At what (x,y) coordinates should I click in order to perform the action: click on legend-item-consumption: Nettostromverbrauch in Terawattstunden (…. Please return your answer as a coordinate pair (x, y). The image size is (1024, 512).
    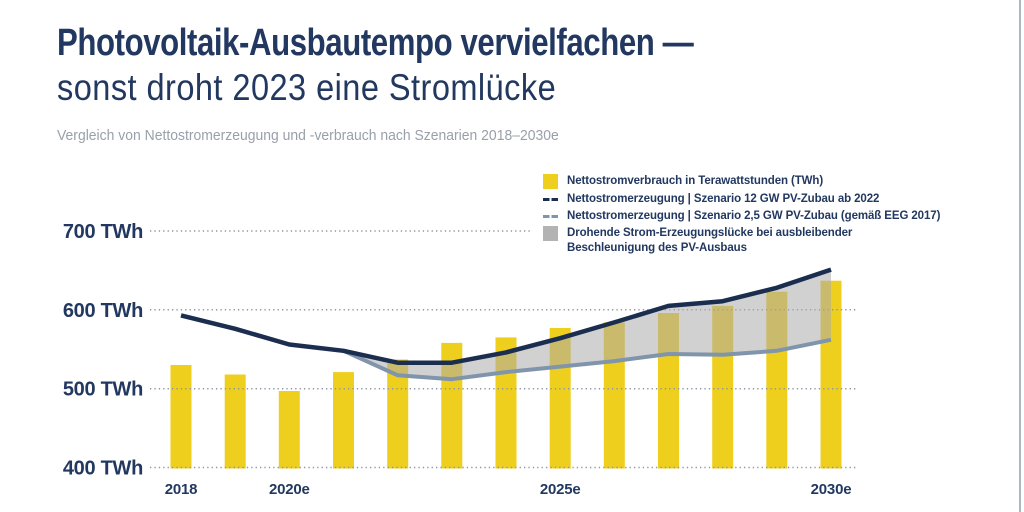
    Looking at the image, I should click on (683, 181).